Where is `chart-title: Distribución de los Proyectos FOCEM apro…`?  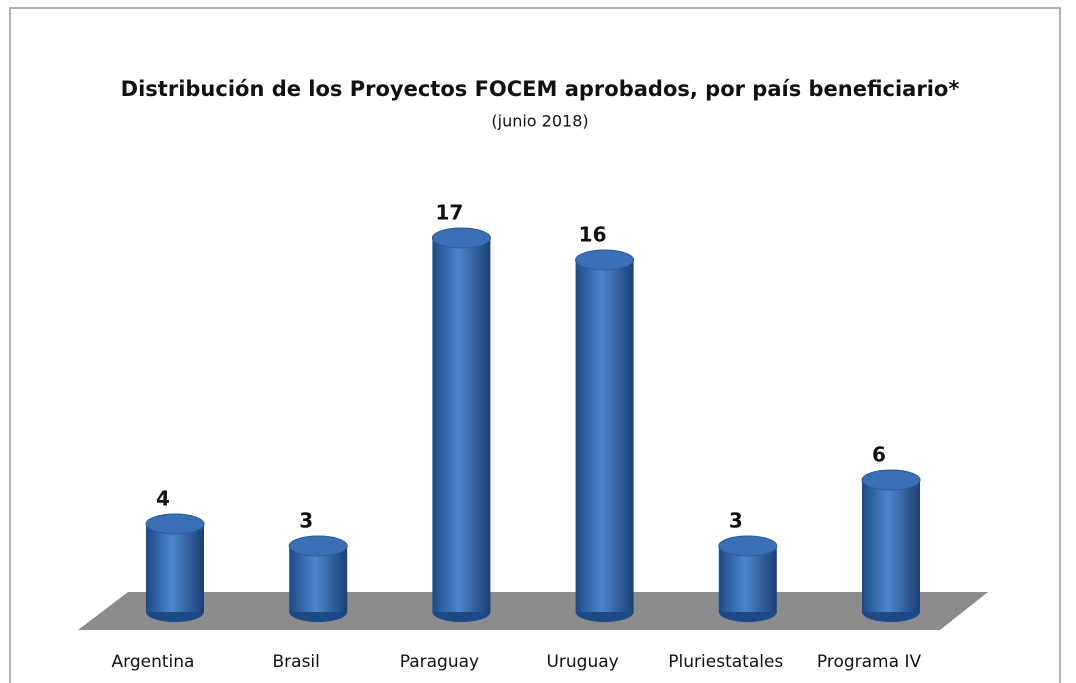
chart-title: Distribución de los Proyectos FOCEM apro… is located at coordinates (540, 89).